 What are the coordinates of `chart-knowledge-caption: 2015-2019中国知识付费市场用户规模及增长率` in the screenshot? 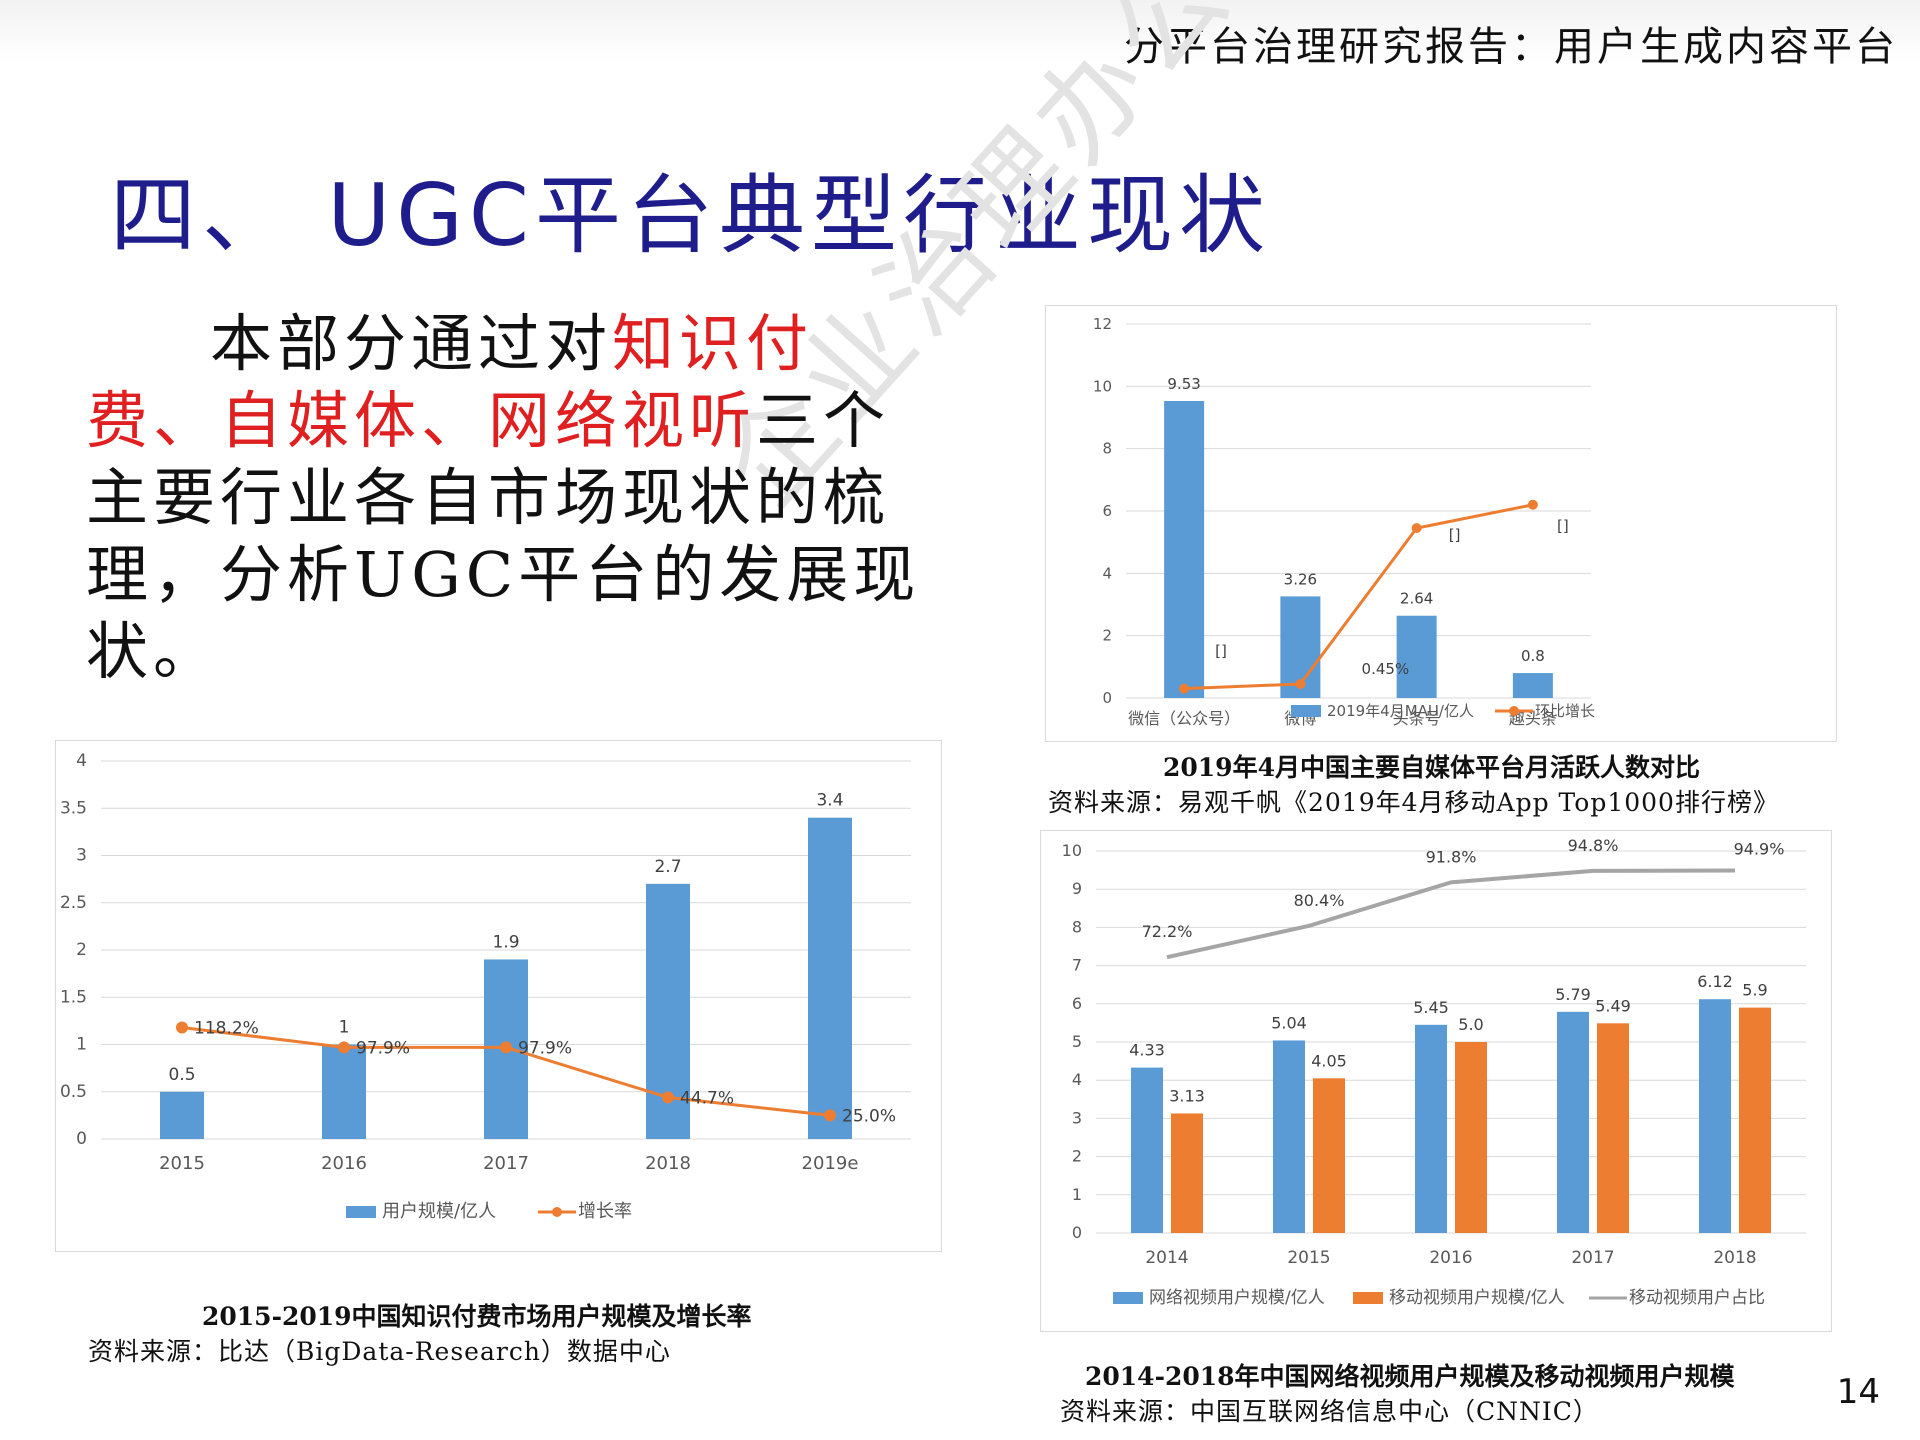 It's located at (477, 1316).